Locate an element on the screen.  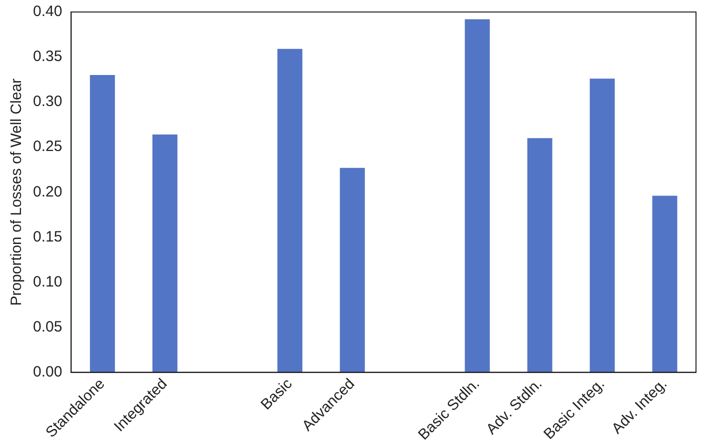
y-axis-title: Proportion of Losses of Well Clear is located at coordinates (17, 192).